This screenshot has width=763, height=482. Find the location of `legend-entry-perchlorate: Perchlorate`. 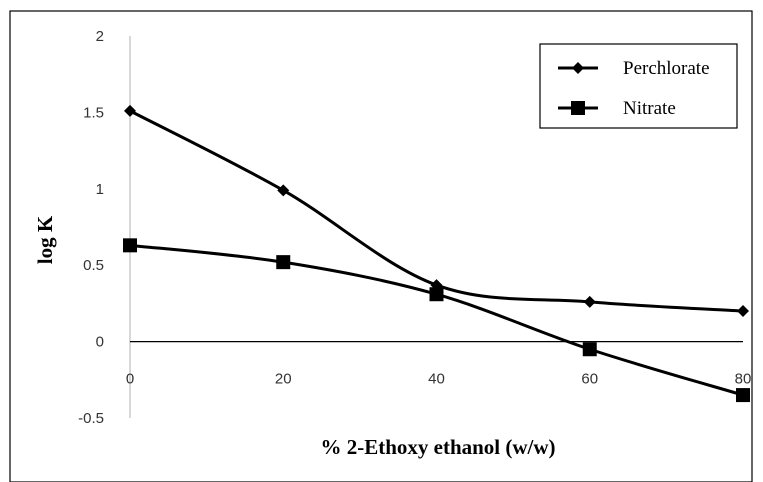

legend-entry-perchlorate: Perchlorate is located at coordinates (634, 68).